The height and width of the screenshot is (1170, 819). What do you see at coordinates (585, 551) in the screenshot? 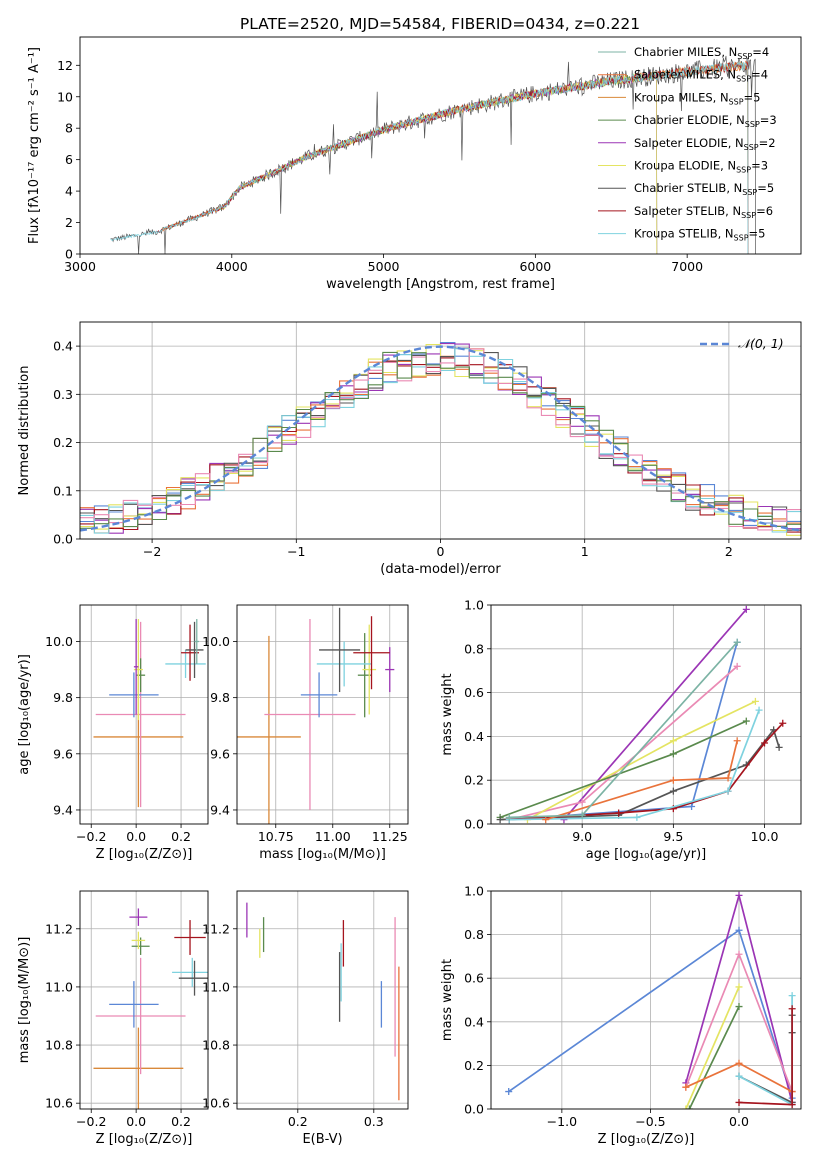
I see `residuals-xtick-label: 1` at bounding box center [585, 551].